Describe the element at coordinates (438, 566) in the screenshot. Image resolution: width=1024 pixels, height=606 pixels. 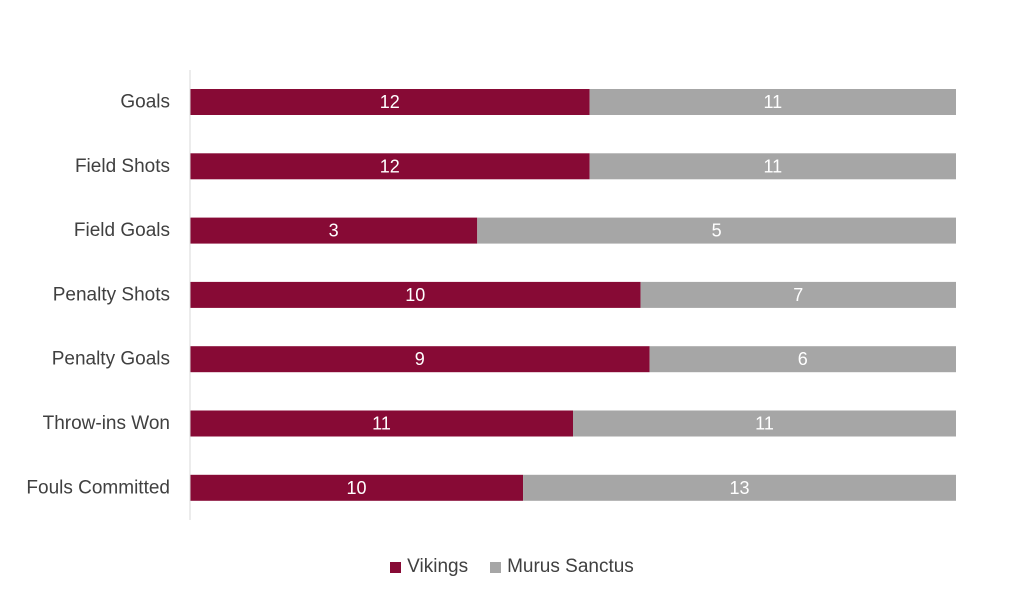
I see `legend-label: Vikings` at that location.